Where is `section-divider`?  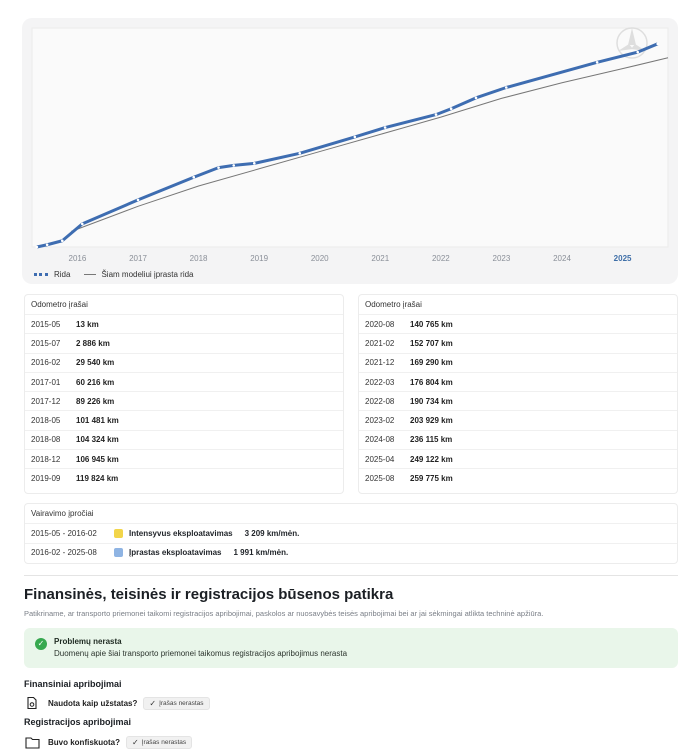
section-divider is located at coordinates (351, 575).